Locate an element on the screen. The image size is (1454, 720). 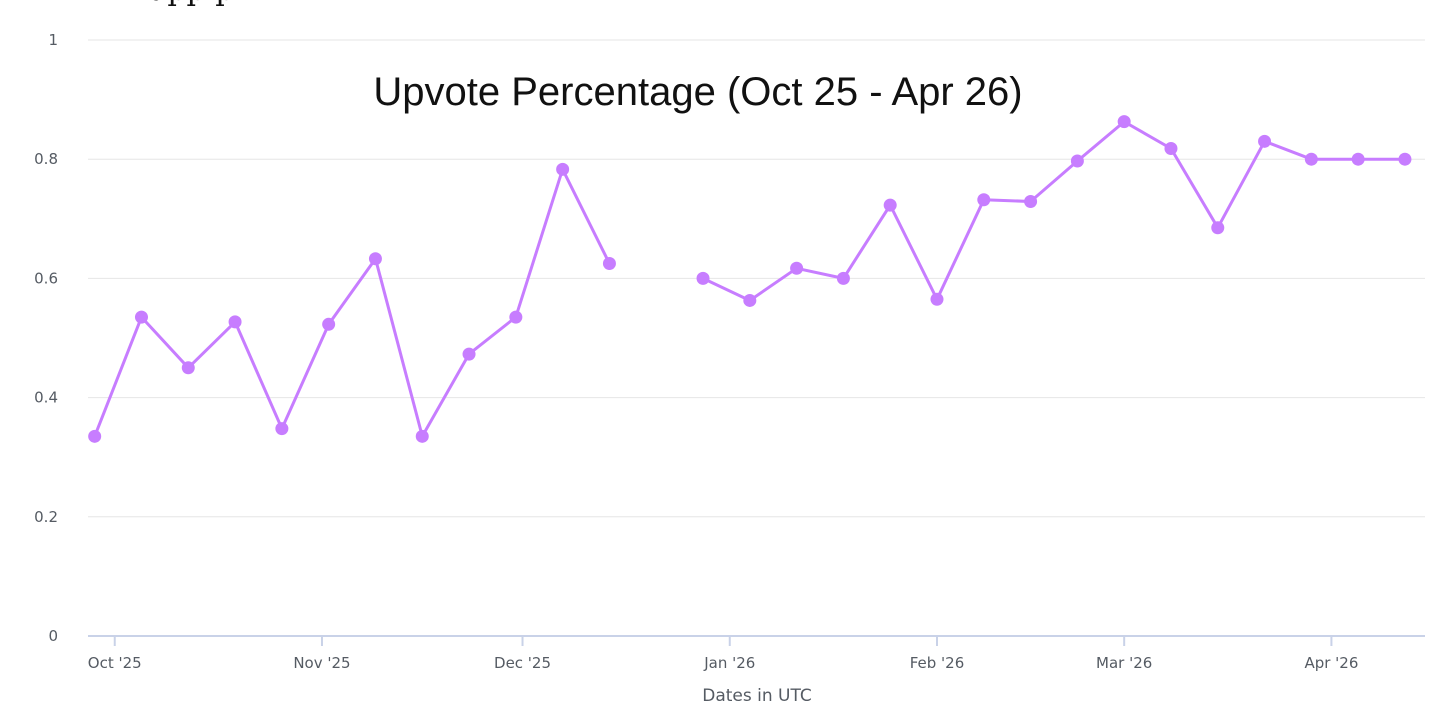
y-tick-label: 0.2 is located at coordinates (46, 517).